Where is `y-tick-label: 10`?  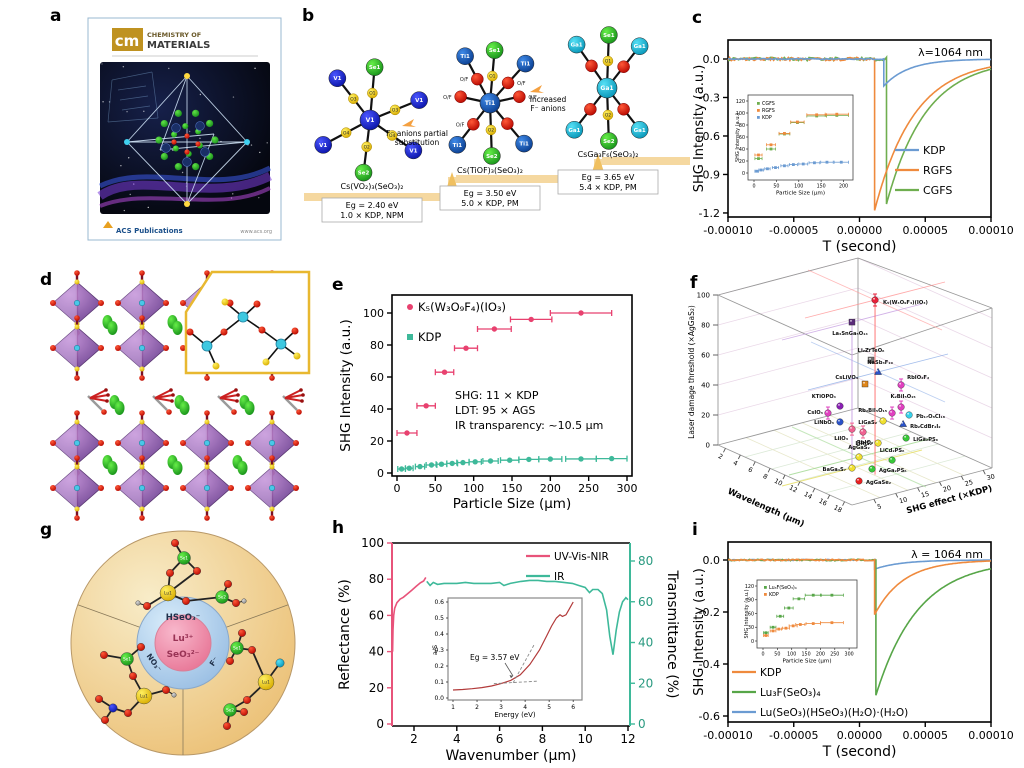 y-tick-label: 10 is located at coordinates (903, 500).